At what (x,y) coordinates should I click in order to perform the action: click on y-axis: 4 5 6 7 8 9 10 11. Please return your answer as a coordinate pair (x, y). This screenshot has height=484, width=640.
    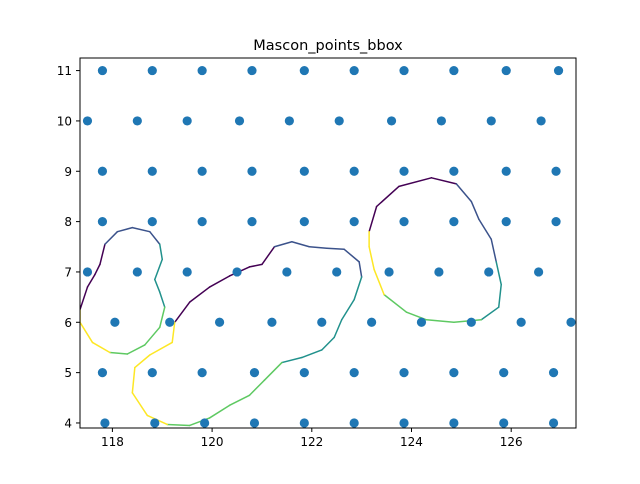
    Looking at the image, I should click on (68, 247).